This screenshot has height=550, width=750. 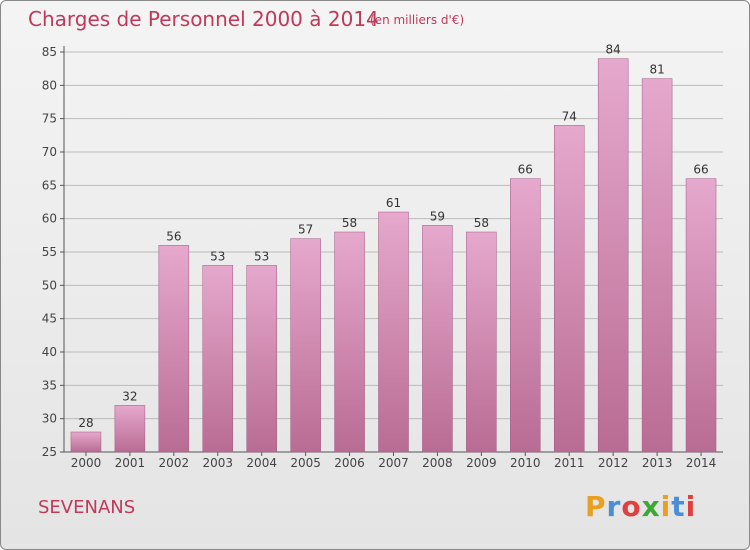 I want to click on x-tick-label: 2002, so click(x=174, y=463).